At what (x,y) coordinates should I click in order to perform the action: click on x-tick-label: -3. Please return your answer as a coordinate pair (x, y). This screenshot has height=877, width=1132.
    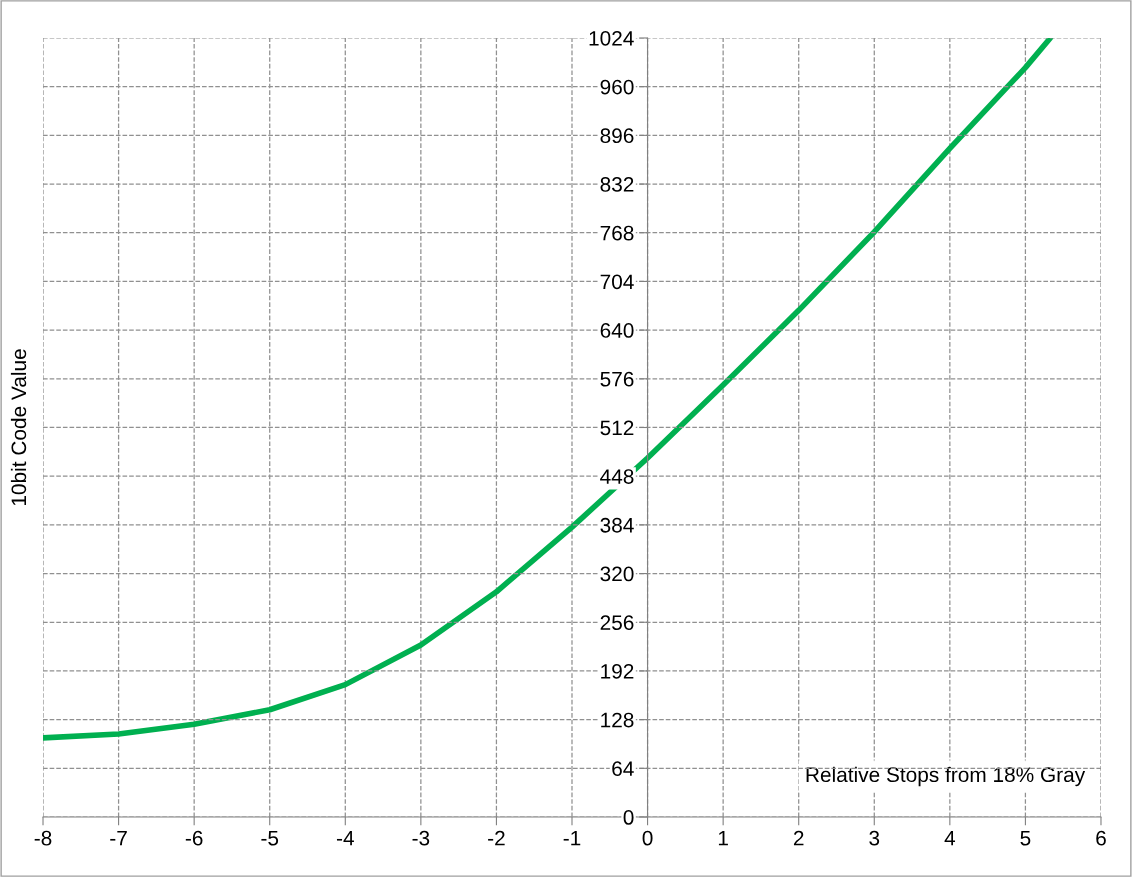
    Looking at the image, I should click on (421, 838).